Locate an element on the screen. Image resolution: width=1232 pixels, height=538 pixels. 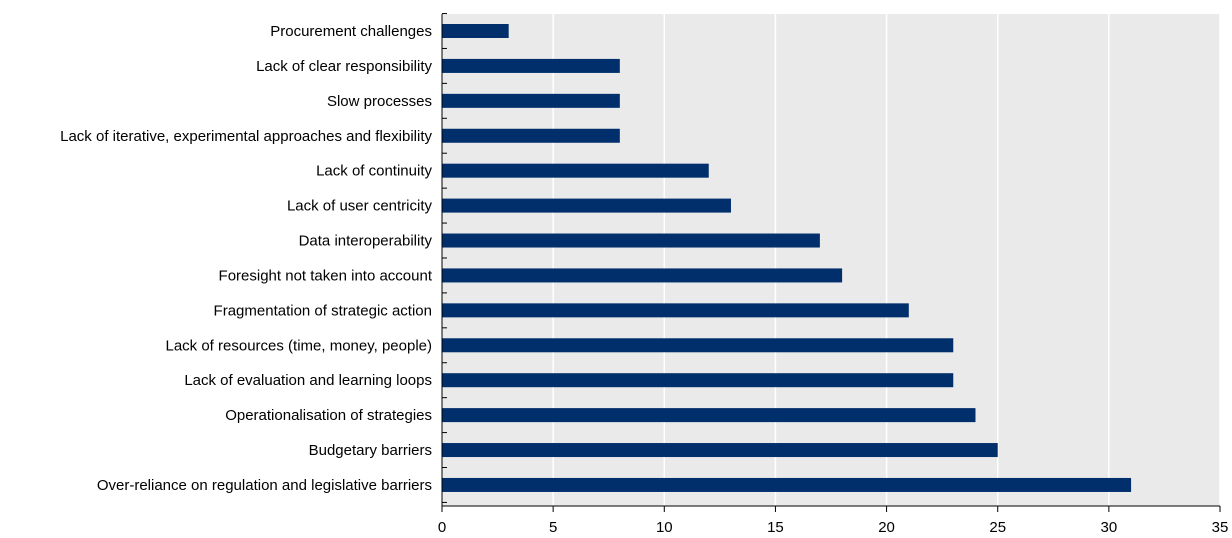
category-label: Fragmentation of strategic action is located at coordinates (323, 310).